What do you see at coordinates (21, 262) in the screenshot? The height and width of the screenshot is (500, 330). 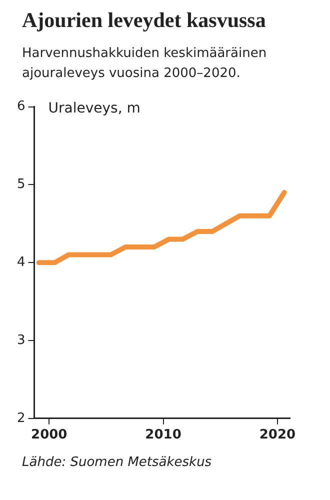 I see `y-tick-label: 4` at bounding box center [21, 262].